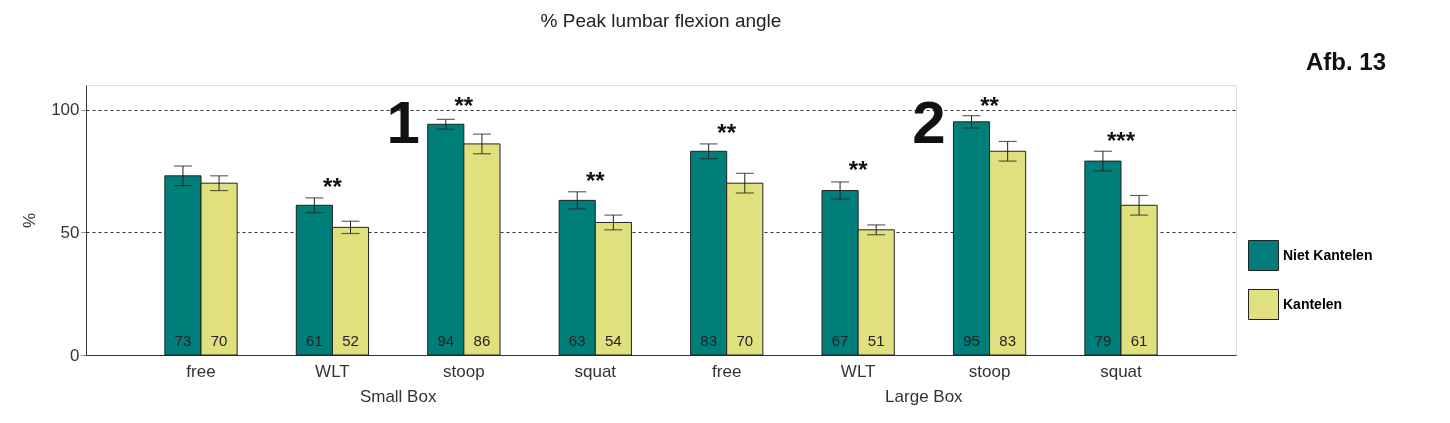 The height and width of the screenshot is (423, 1450). I want to click on data-label: 73, so click(183, 340).